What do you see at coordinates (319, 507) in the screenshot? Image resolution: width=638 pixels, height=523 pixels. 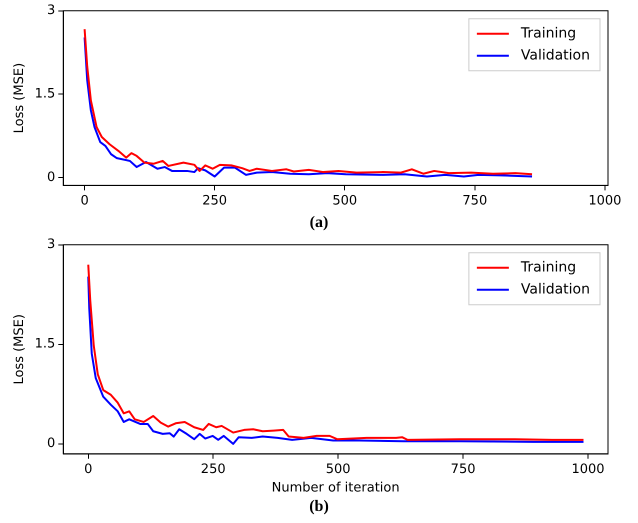 I see `text: (b)` at bounding box center [319, 507].